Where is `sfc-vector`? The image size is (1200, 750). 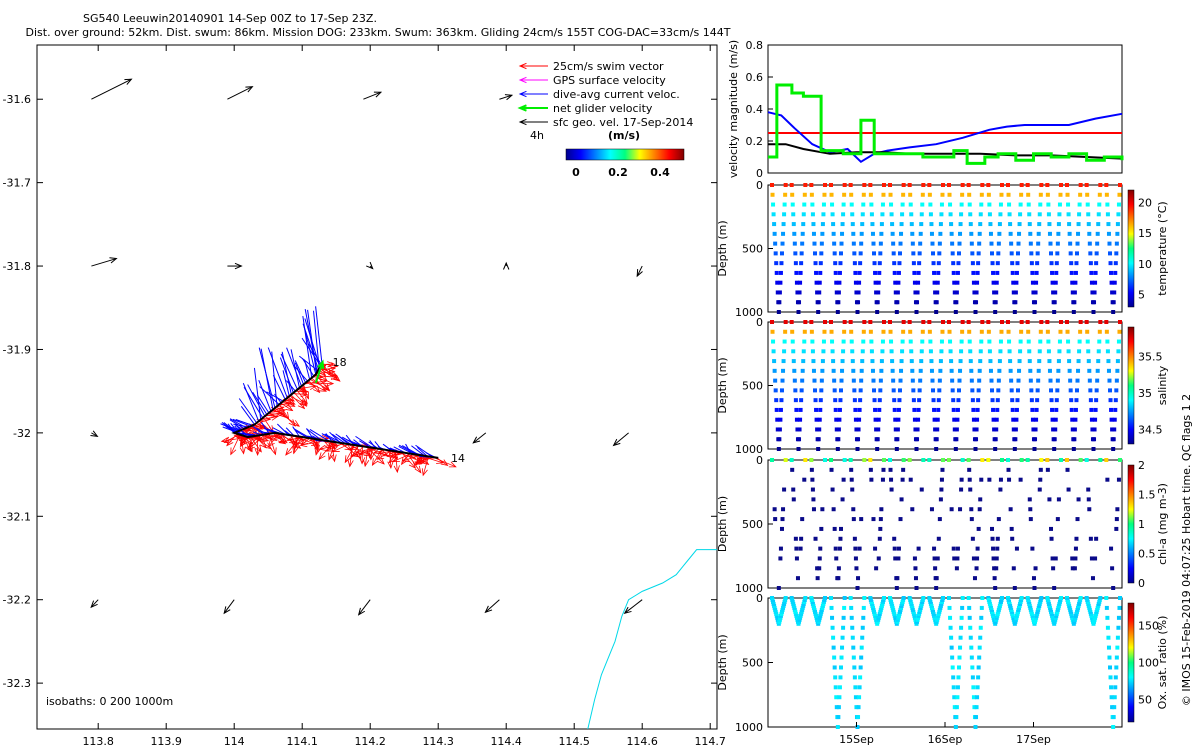 sfc-vector is located at coordinates (639, 271).